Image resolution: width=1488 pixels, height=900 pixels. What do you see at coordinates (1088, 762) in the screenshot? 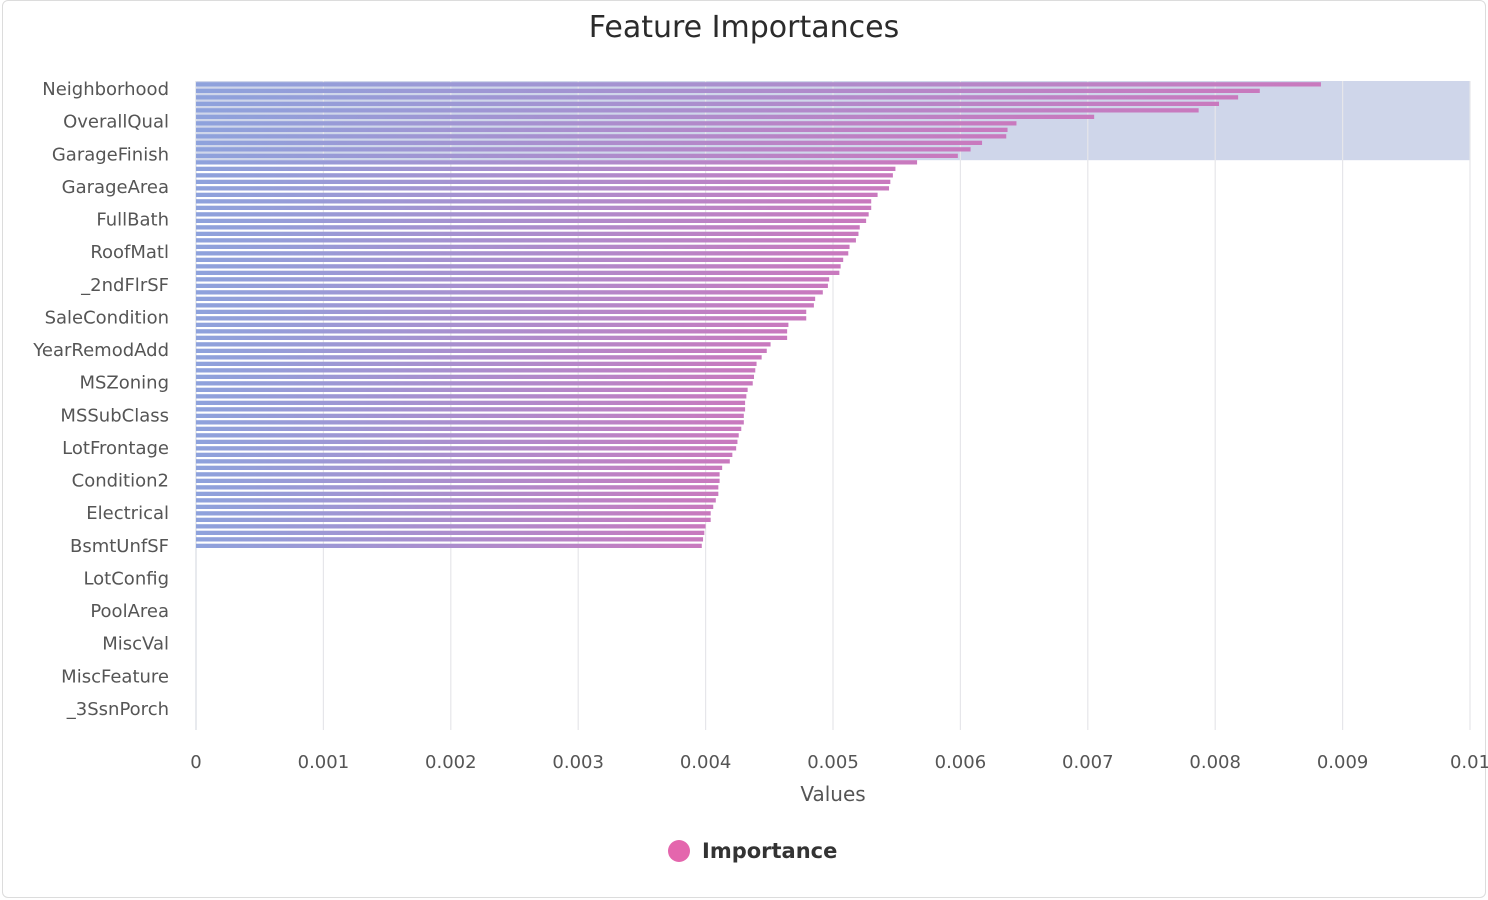
I see `x-tick-label: 0.007` at bounding box center [1088, 762].